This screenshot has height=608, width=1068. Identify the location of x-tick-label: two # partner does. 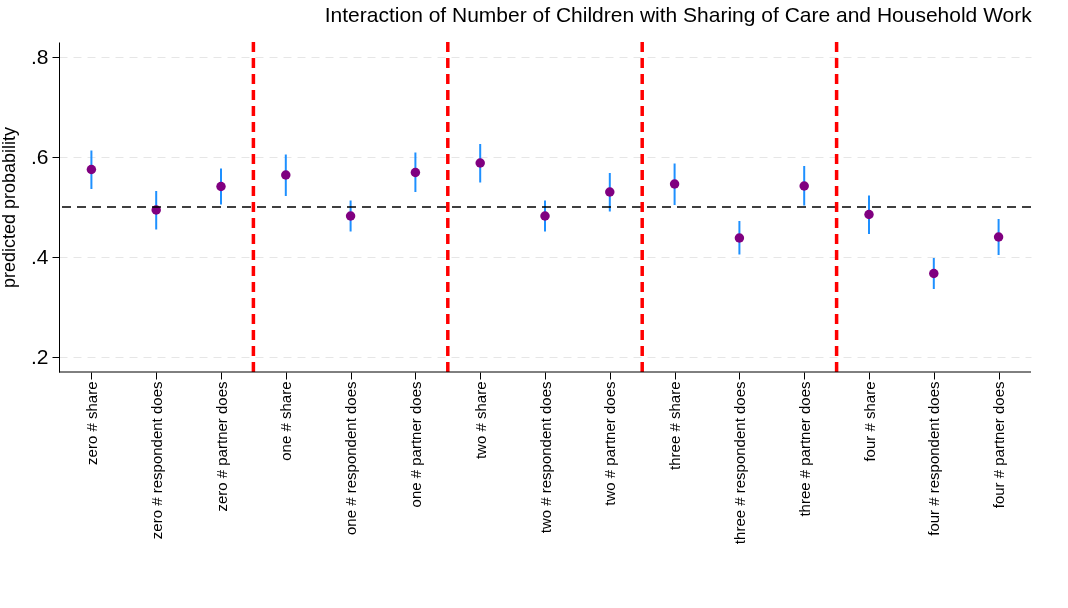
(610, 443).